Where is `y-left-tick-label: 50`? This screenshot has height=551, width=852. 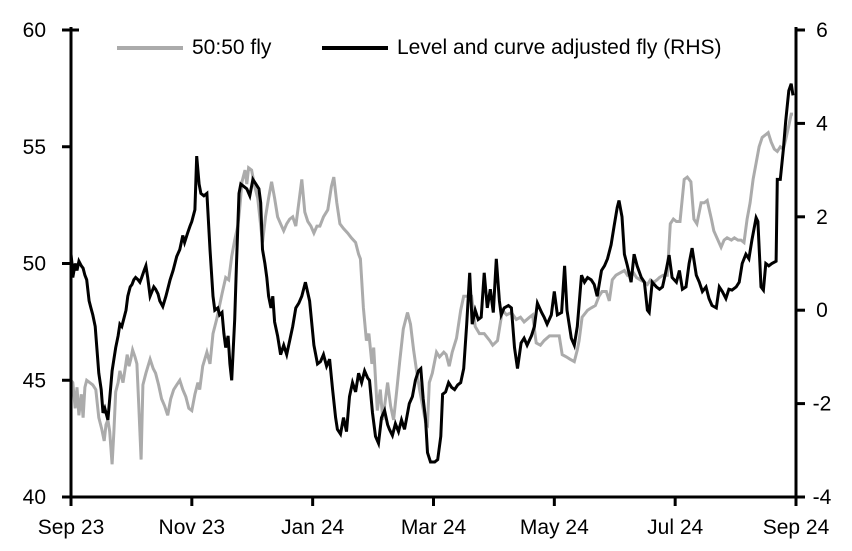 y-left-tick-label: 50 is located at coordinates (34, 264).